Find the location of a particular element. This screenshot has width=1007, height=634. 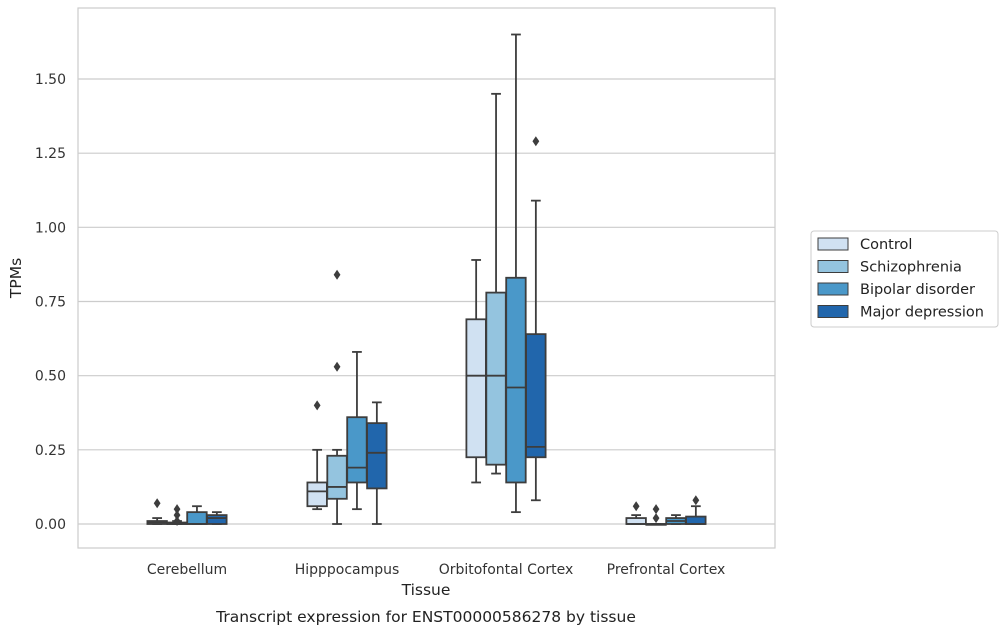

x-tick-label: Prefrontal Cortex is located at coordinates (666, 570).